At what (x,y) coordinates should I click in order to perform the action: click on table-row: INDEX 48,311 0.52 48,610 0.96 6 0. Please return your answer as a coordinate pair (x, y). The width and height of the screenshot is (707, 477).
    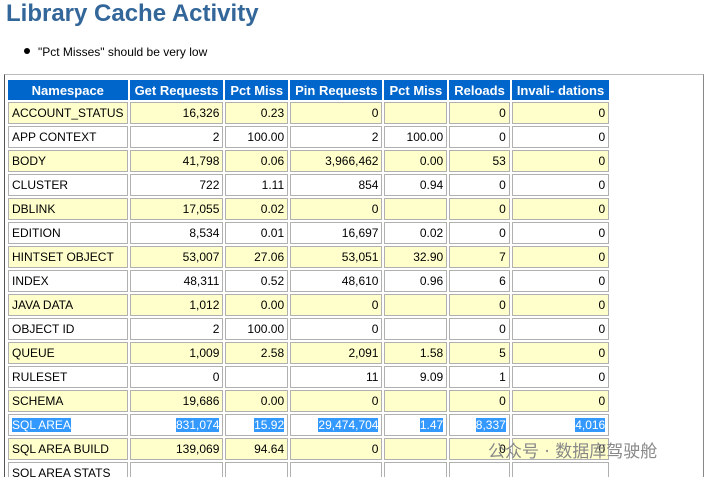
    Looking at the image, I should click on (309, 281).